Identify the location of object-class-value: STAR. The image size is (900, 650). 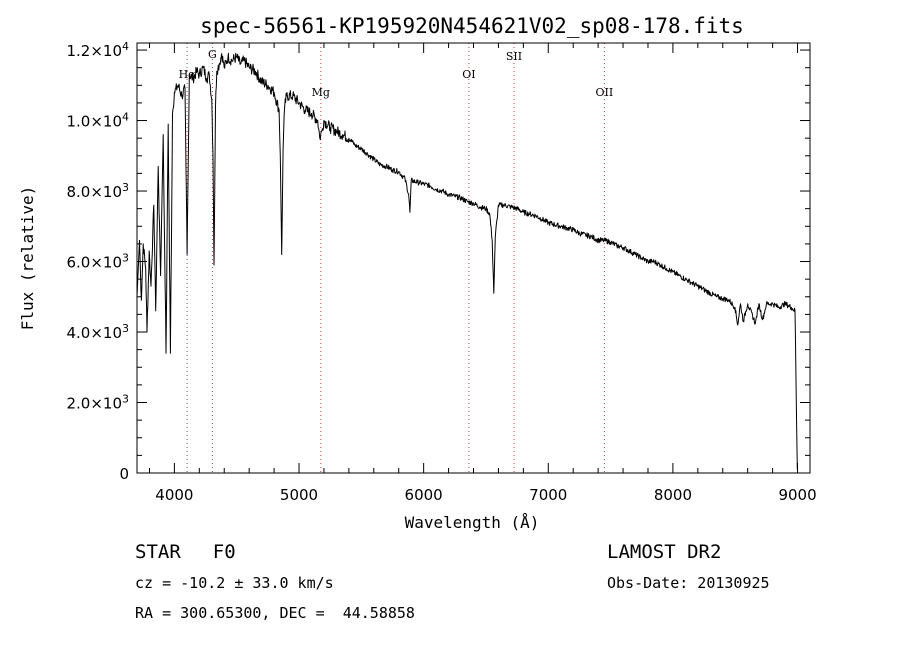
(158, 552).